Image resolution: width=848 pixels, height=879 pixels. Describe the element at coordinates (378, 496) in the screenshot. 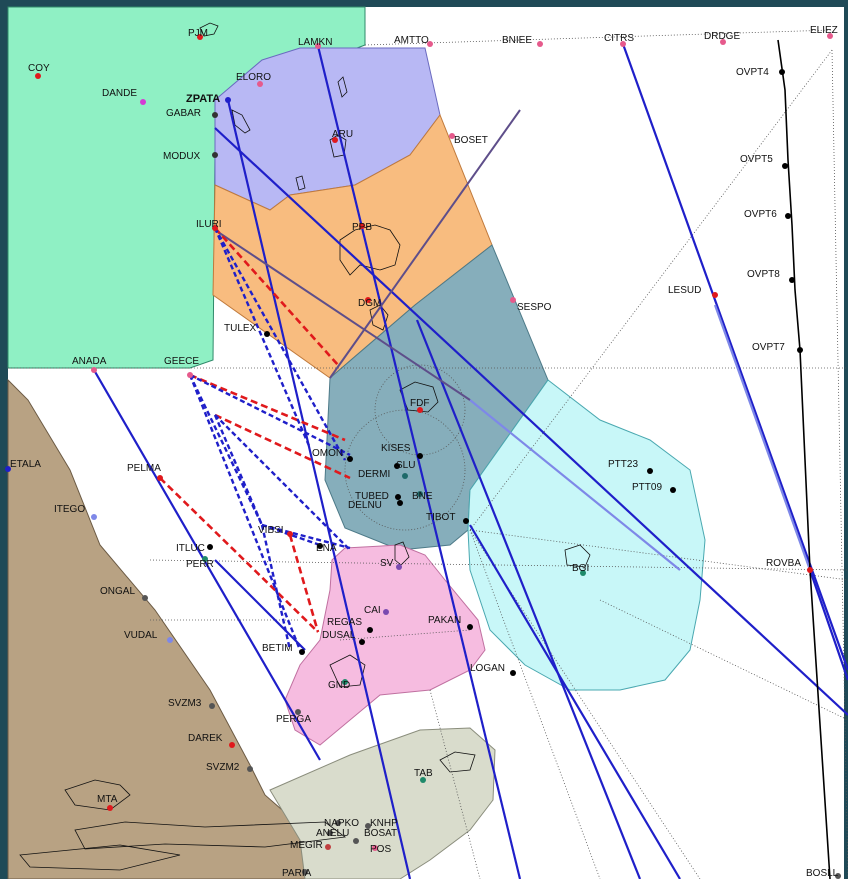

I see `waypoint-tubed: TUBED` at that location.